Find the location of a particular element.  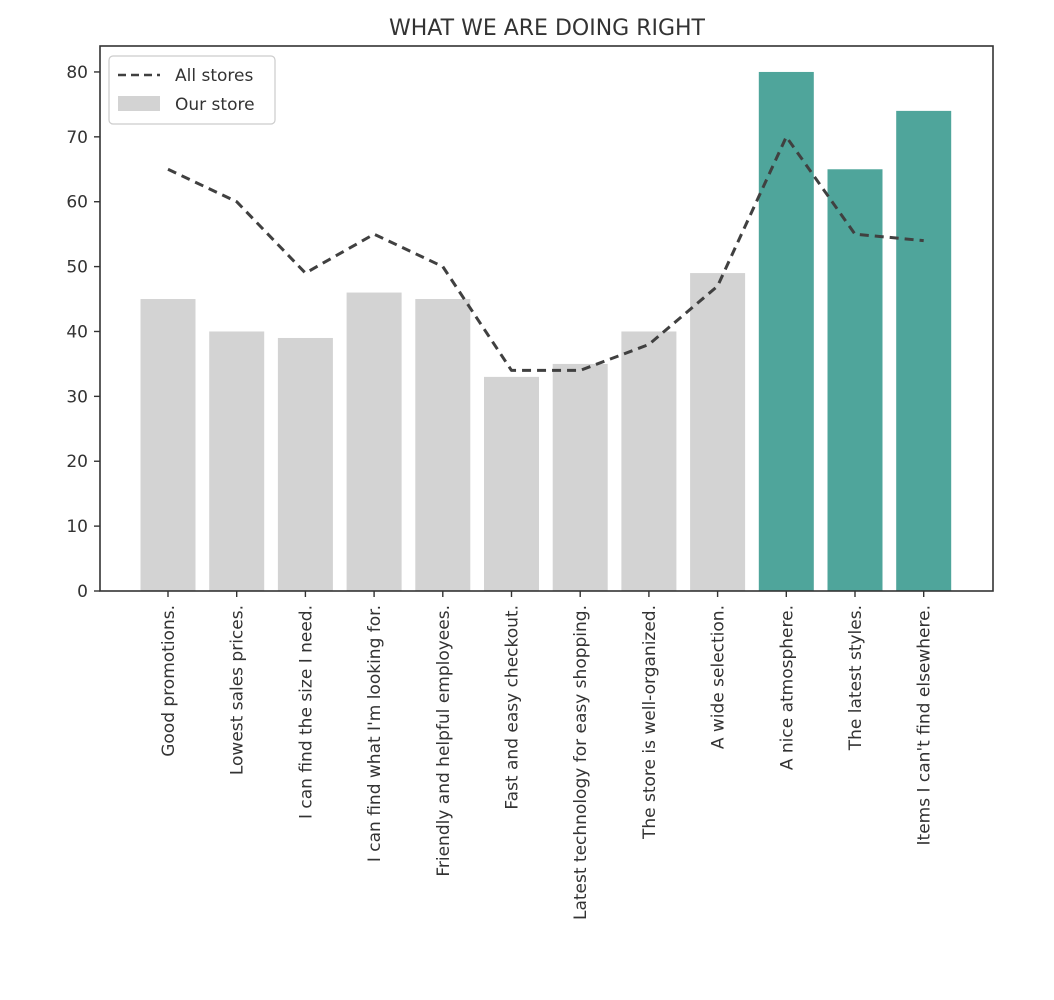

x-tick-label: Fast and easy checkout. is located at coordinates (513, 707).